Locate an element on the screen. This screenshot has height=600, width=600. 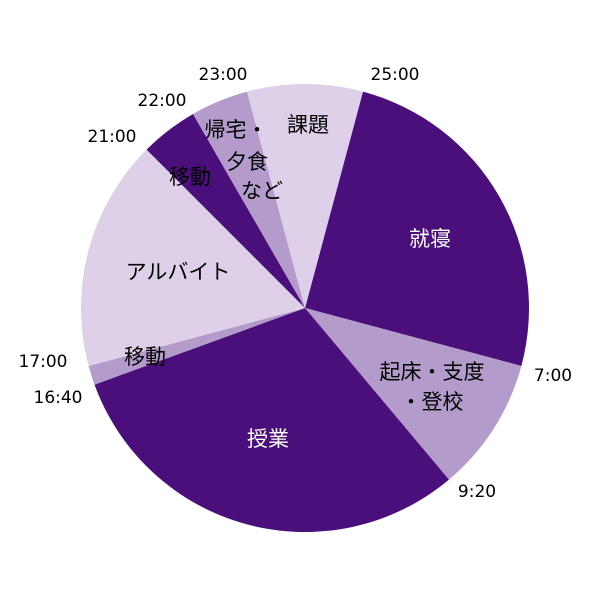
slice-label: ・登校 is located at coordinates (432, 402).